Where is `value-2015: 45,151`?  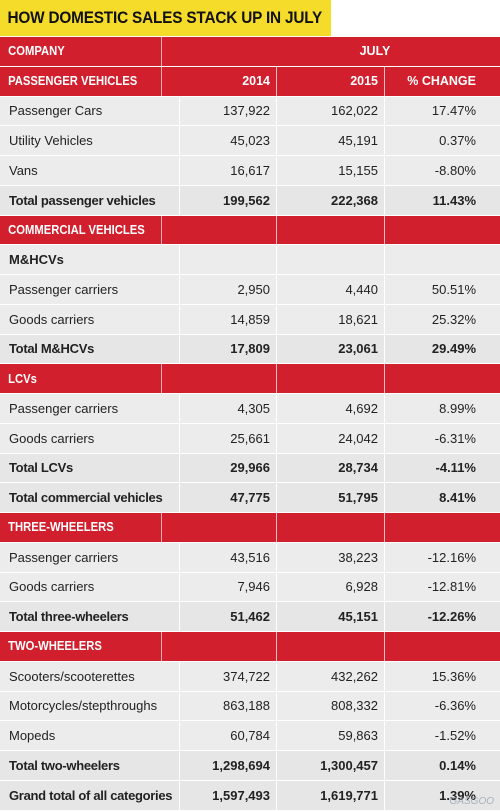 value-2015: 45,151 is located at coordinates (331, 616).